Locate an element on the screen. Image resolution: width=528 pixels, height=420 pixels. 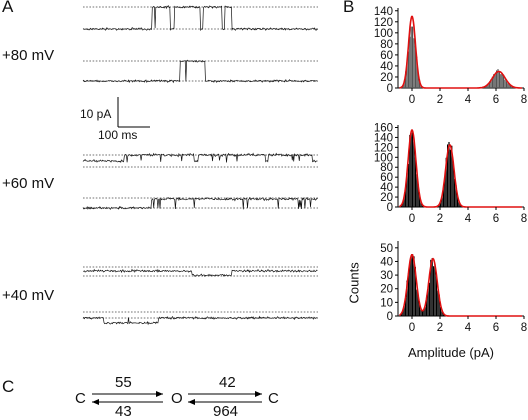
y-tick-label: 30 is located at coordinates (386, 276).